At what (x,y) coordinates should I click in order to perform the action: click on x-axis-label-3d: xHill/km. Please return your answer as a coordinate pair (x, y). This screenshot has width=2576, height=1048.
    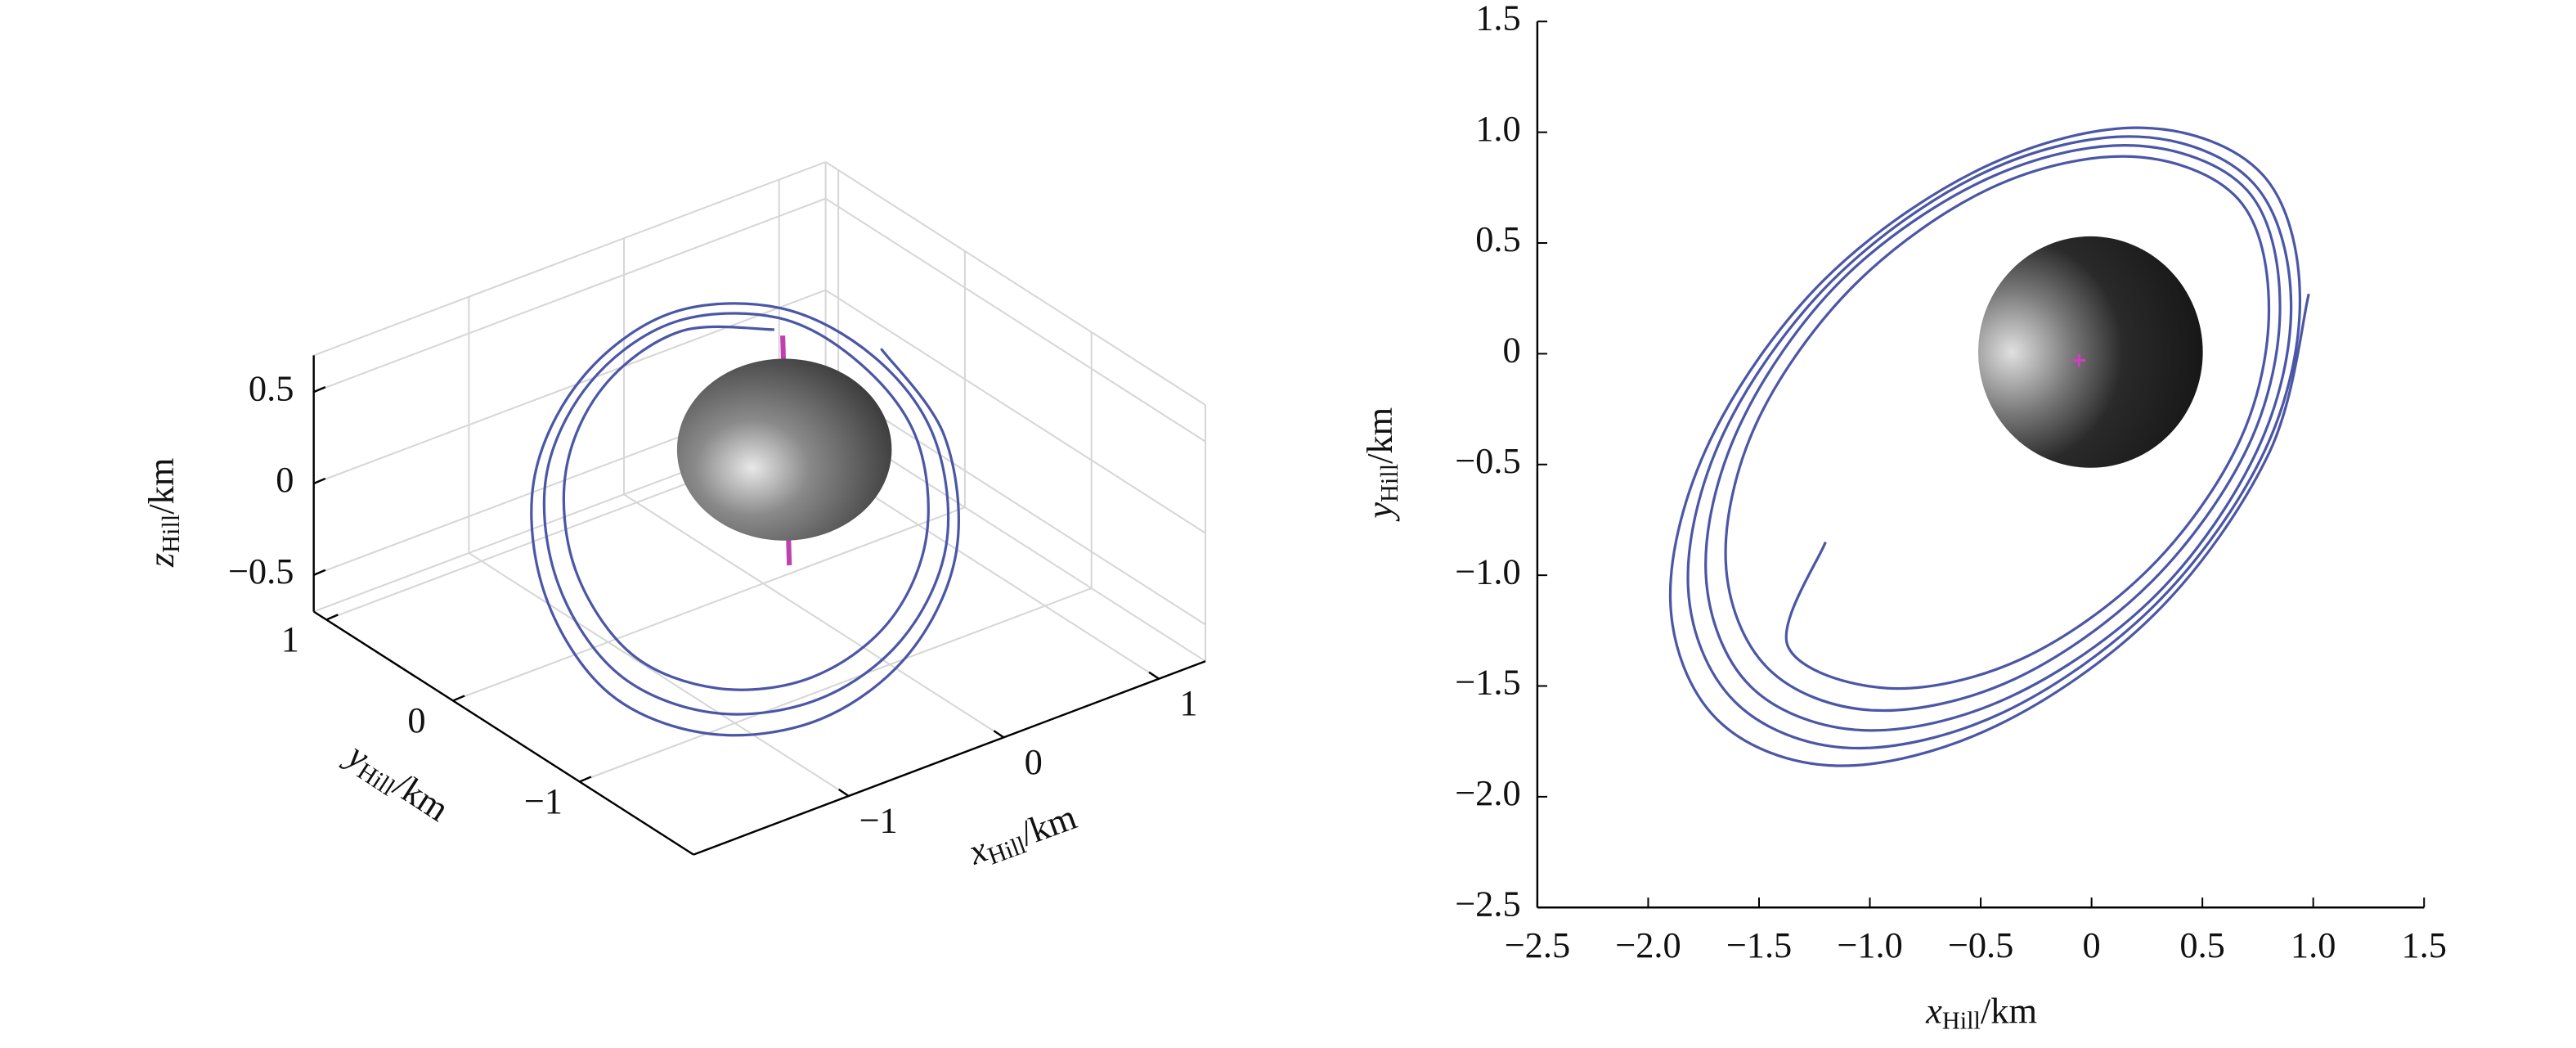
    Looking at the image, I should click on (1023, 835).